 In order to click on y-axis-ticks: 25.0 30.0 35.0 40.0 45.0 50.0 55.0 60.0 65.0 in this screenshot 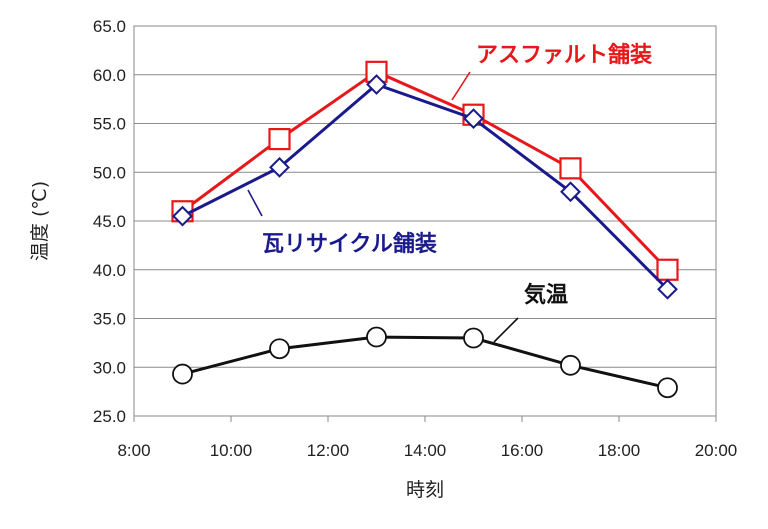, I will do `click(109, 221)`.